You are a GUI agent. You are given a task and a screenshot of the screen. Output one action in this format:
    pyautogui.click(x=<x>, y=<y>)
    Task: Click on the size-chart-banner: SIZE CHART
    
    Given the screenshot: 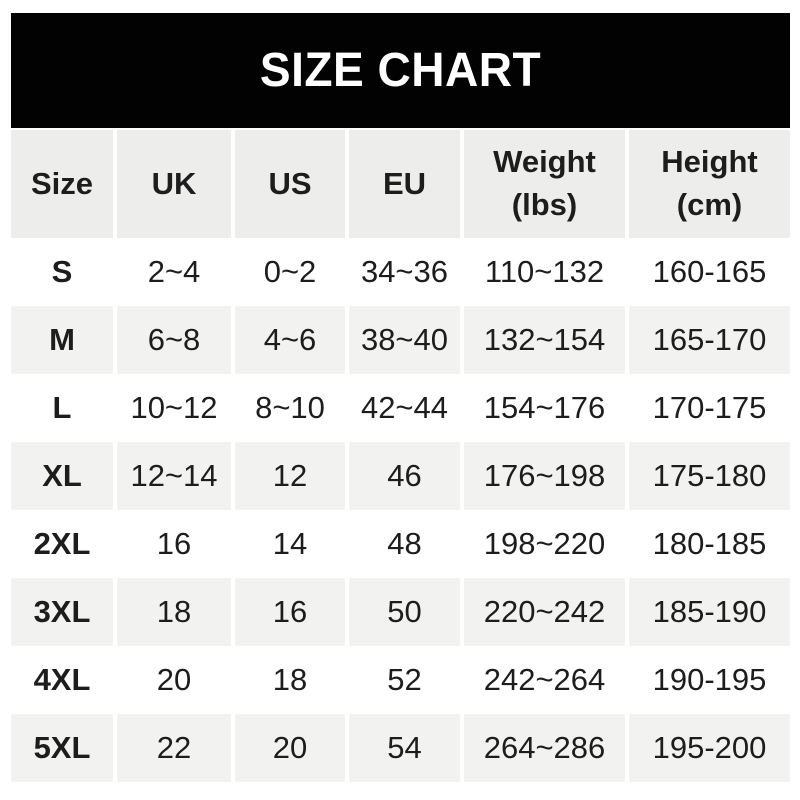 What is the action you would take?
    pyautogui.click(x=400, y=70)
    